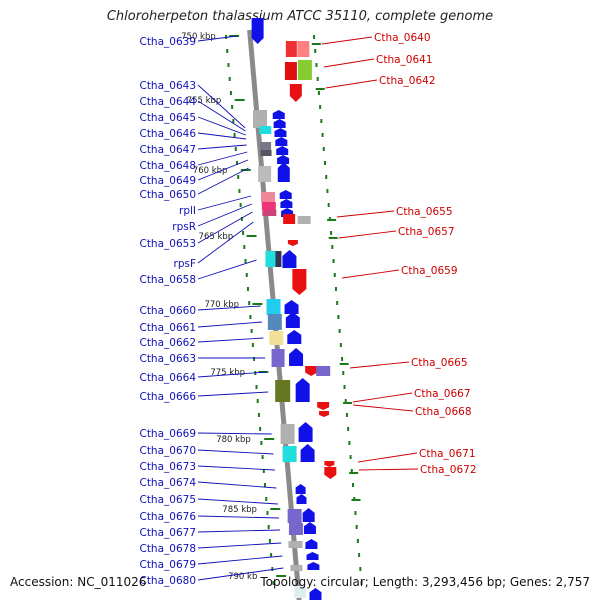 The height and width of the screenshot is (600, 600). What do you see at coordinates (167, 86) in the screenshot?
I see `left-gene-label: Ctha_0643` at bounding box center [167, 86].